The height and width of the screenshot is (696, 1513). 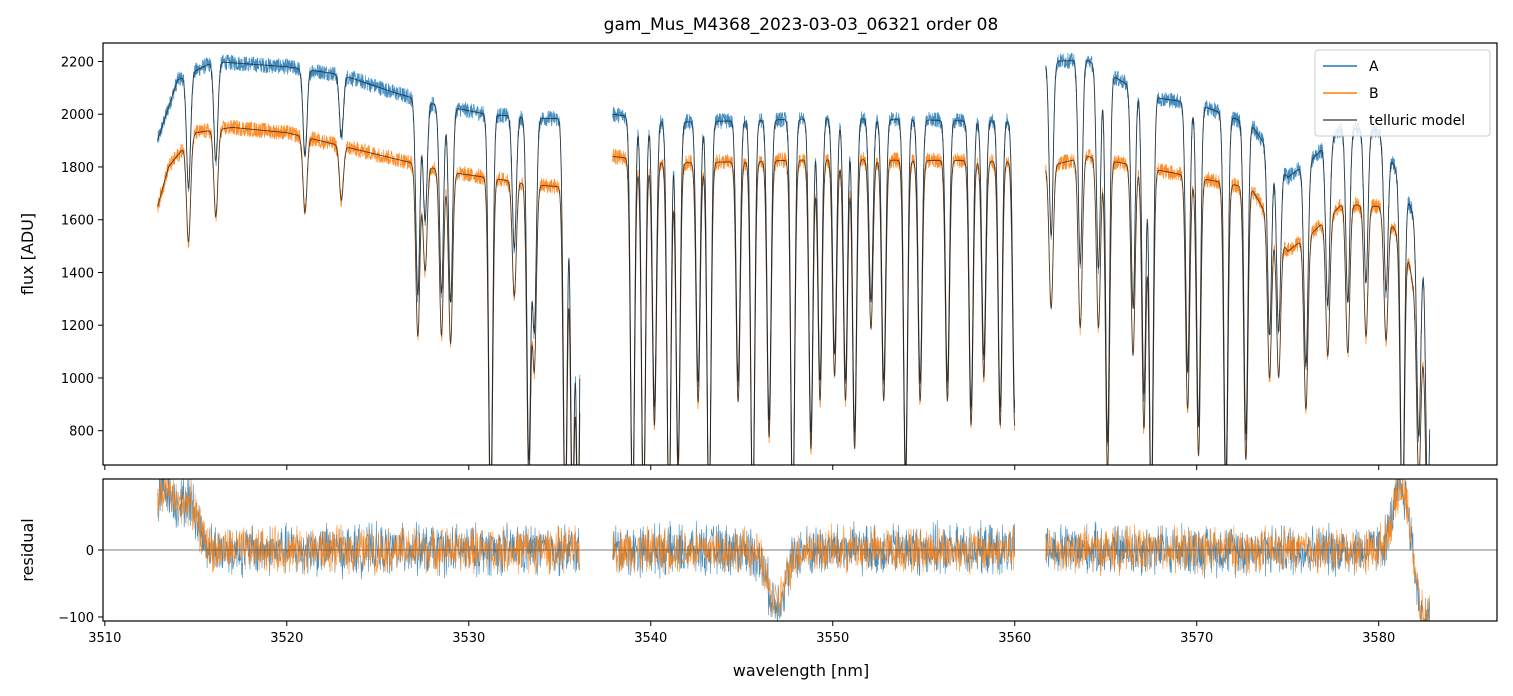 I want to click on flux-y-tick-label: 1200, so click(x=77, y=326).